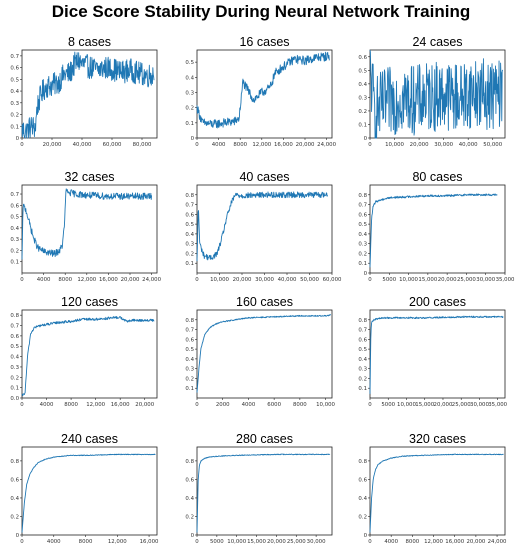  What do you see at coordinates (14, 399) in the screenshot?
I see `y-tick-label: 0.0` at bounding box center [14, 399].